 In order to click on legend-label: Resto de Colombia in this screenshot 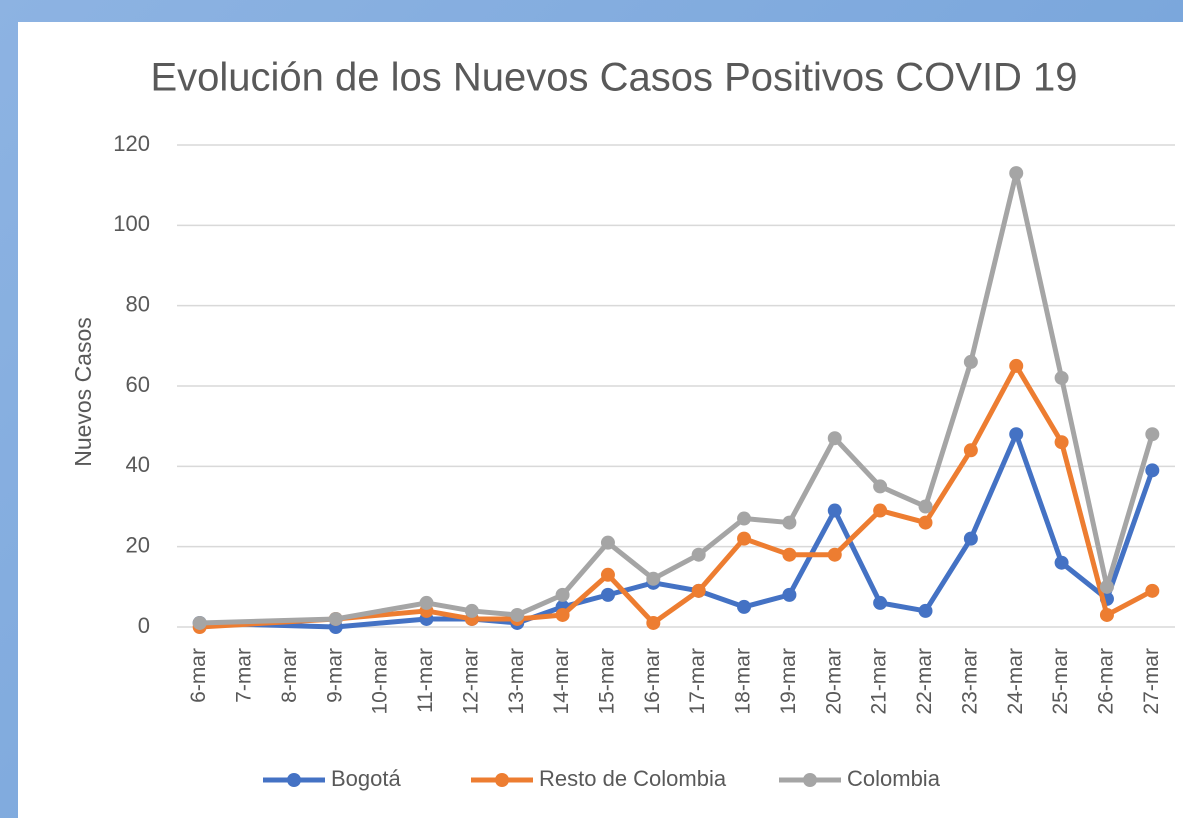, I will do `click(633, 778)`.